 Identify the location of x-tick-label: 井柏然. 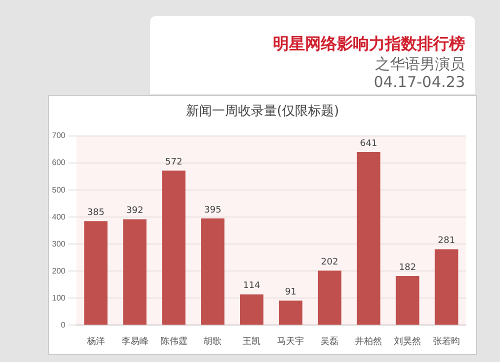
(368, 341).